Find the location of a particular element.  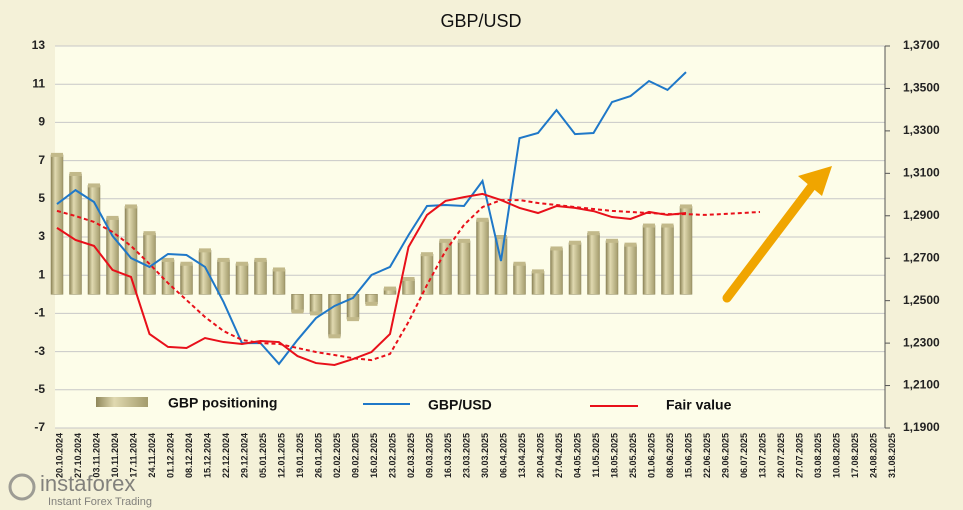

y-tick-label: 13 is located at coordinates (39, 45).